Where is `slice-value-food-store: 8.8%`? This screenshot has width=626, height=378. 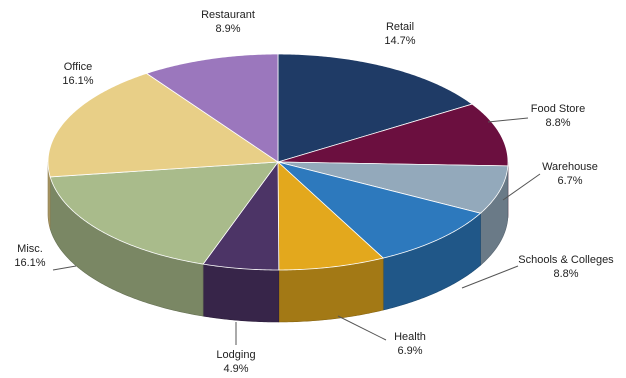 slice-value-food-store: 8.8% is located at coordinates (557, 123).